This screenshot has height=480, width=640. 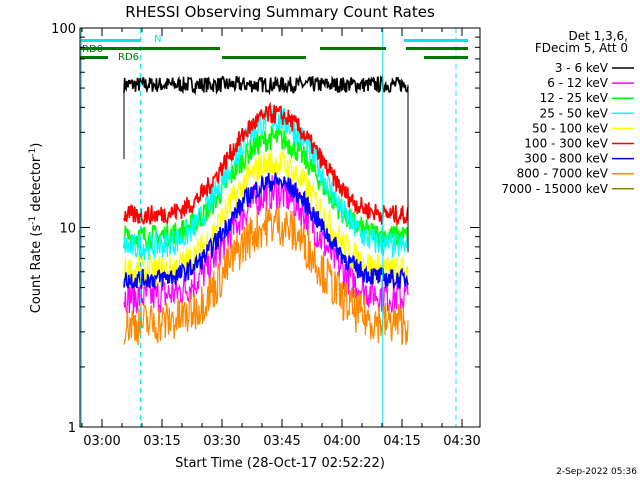 I want to click on legend-label: 100 - 300 keV, so click(x=566, y=144).